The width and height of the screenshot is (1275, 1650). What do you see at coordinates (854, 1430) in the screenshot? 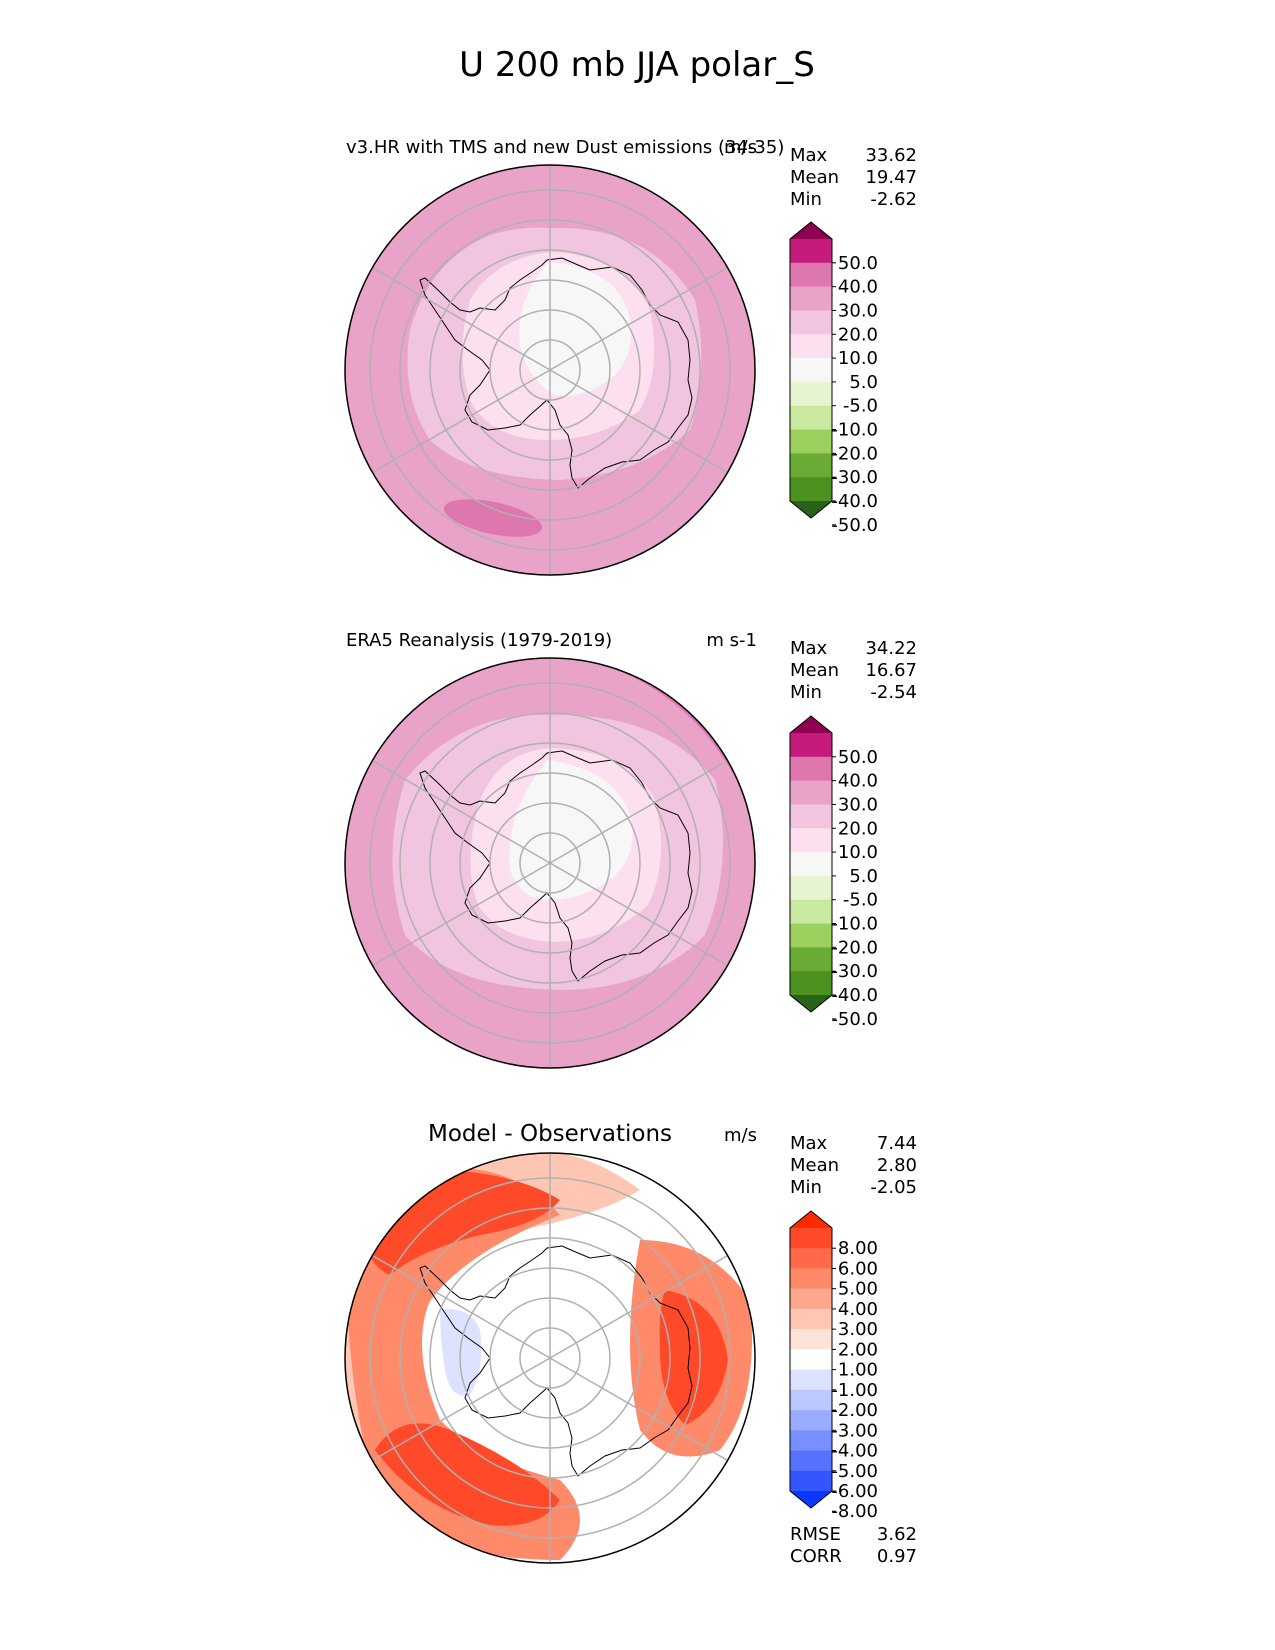
I see `colorbar-tick-label: -3.00` at bounding box center [854, 1430].